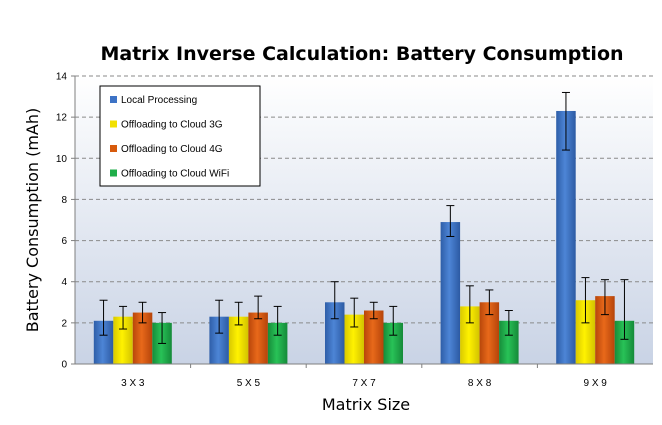 The image size is (662, 425). What do you see at coordinates (159, 100) in the screenshot?
I see `legend-entry: Local Processing` at bounding box center [159, 100].